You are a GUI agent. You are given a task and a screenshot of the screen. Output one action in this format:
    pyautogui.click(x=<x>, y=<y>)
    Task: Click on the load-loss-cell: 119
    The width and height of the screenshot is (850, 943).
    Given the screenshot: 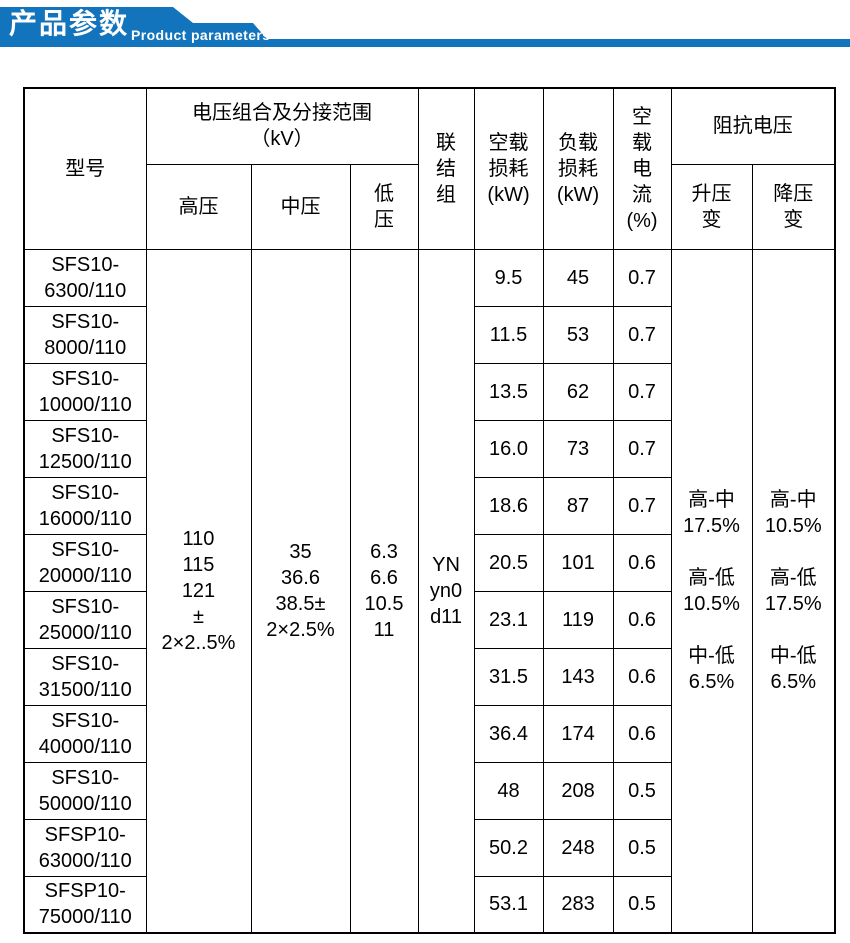 What is the action you would take?
    pyautogui.click(x=578, y=619)
    